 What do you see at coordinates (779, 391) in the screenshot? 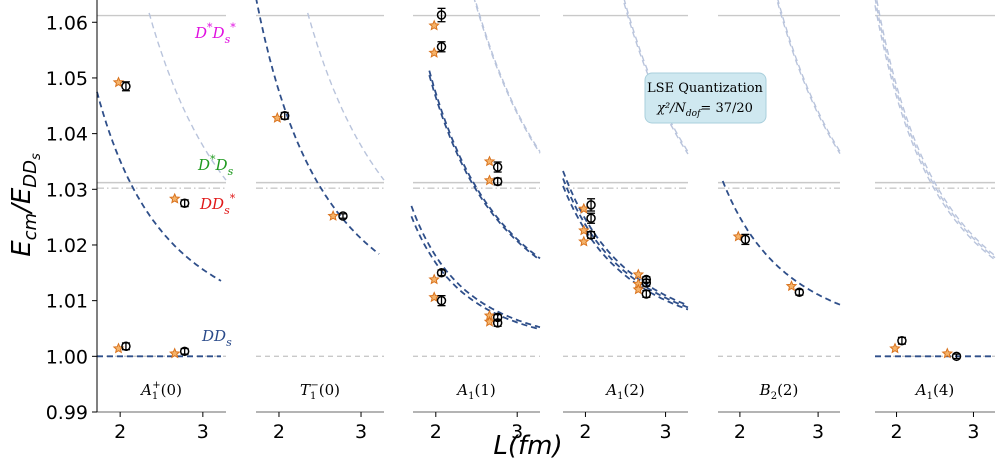
I see `panel-label: B2(2)` at bounding box center [779, 391].